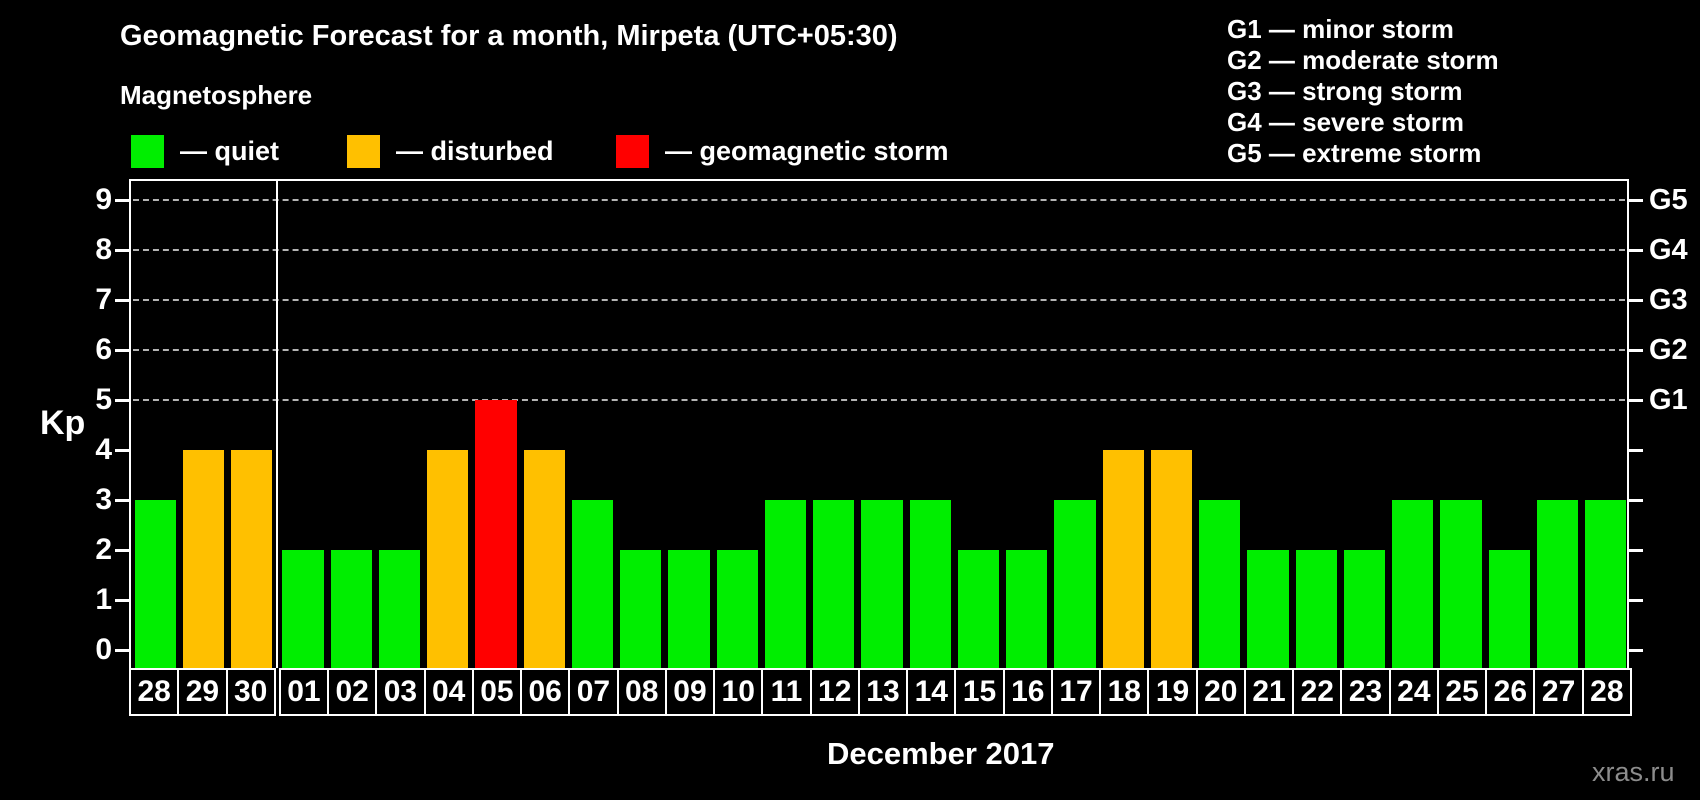 The height and width of the screenshot is (800, 1700). I want to click on month-separator-line, so click(277, 424).